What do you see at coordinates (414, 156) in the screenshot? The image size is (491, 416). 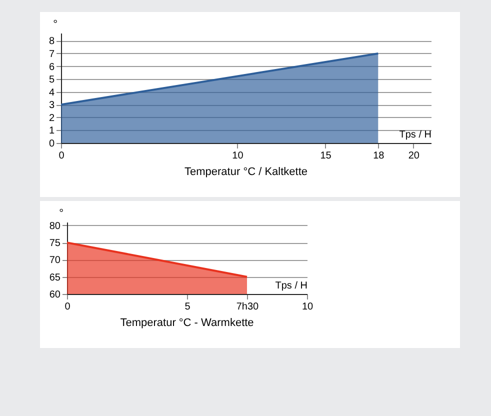 I see `x-tick-label: 20` at bounding box center [414, 156].